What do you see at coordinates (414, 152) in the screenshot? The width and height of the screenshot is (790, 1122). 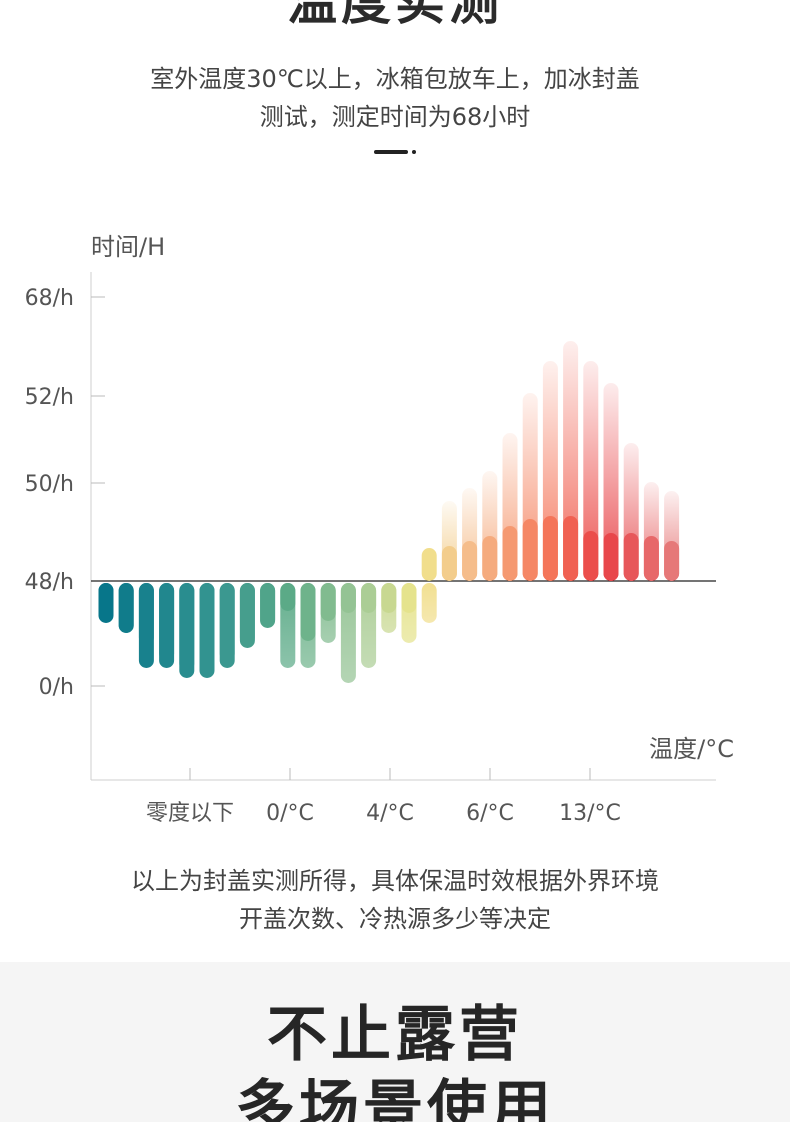 I see `title-divider-dot` at bounding box center [414, 152].